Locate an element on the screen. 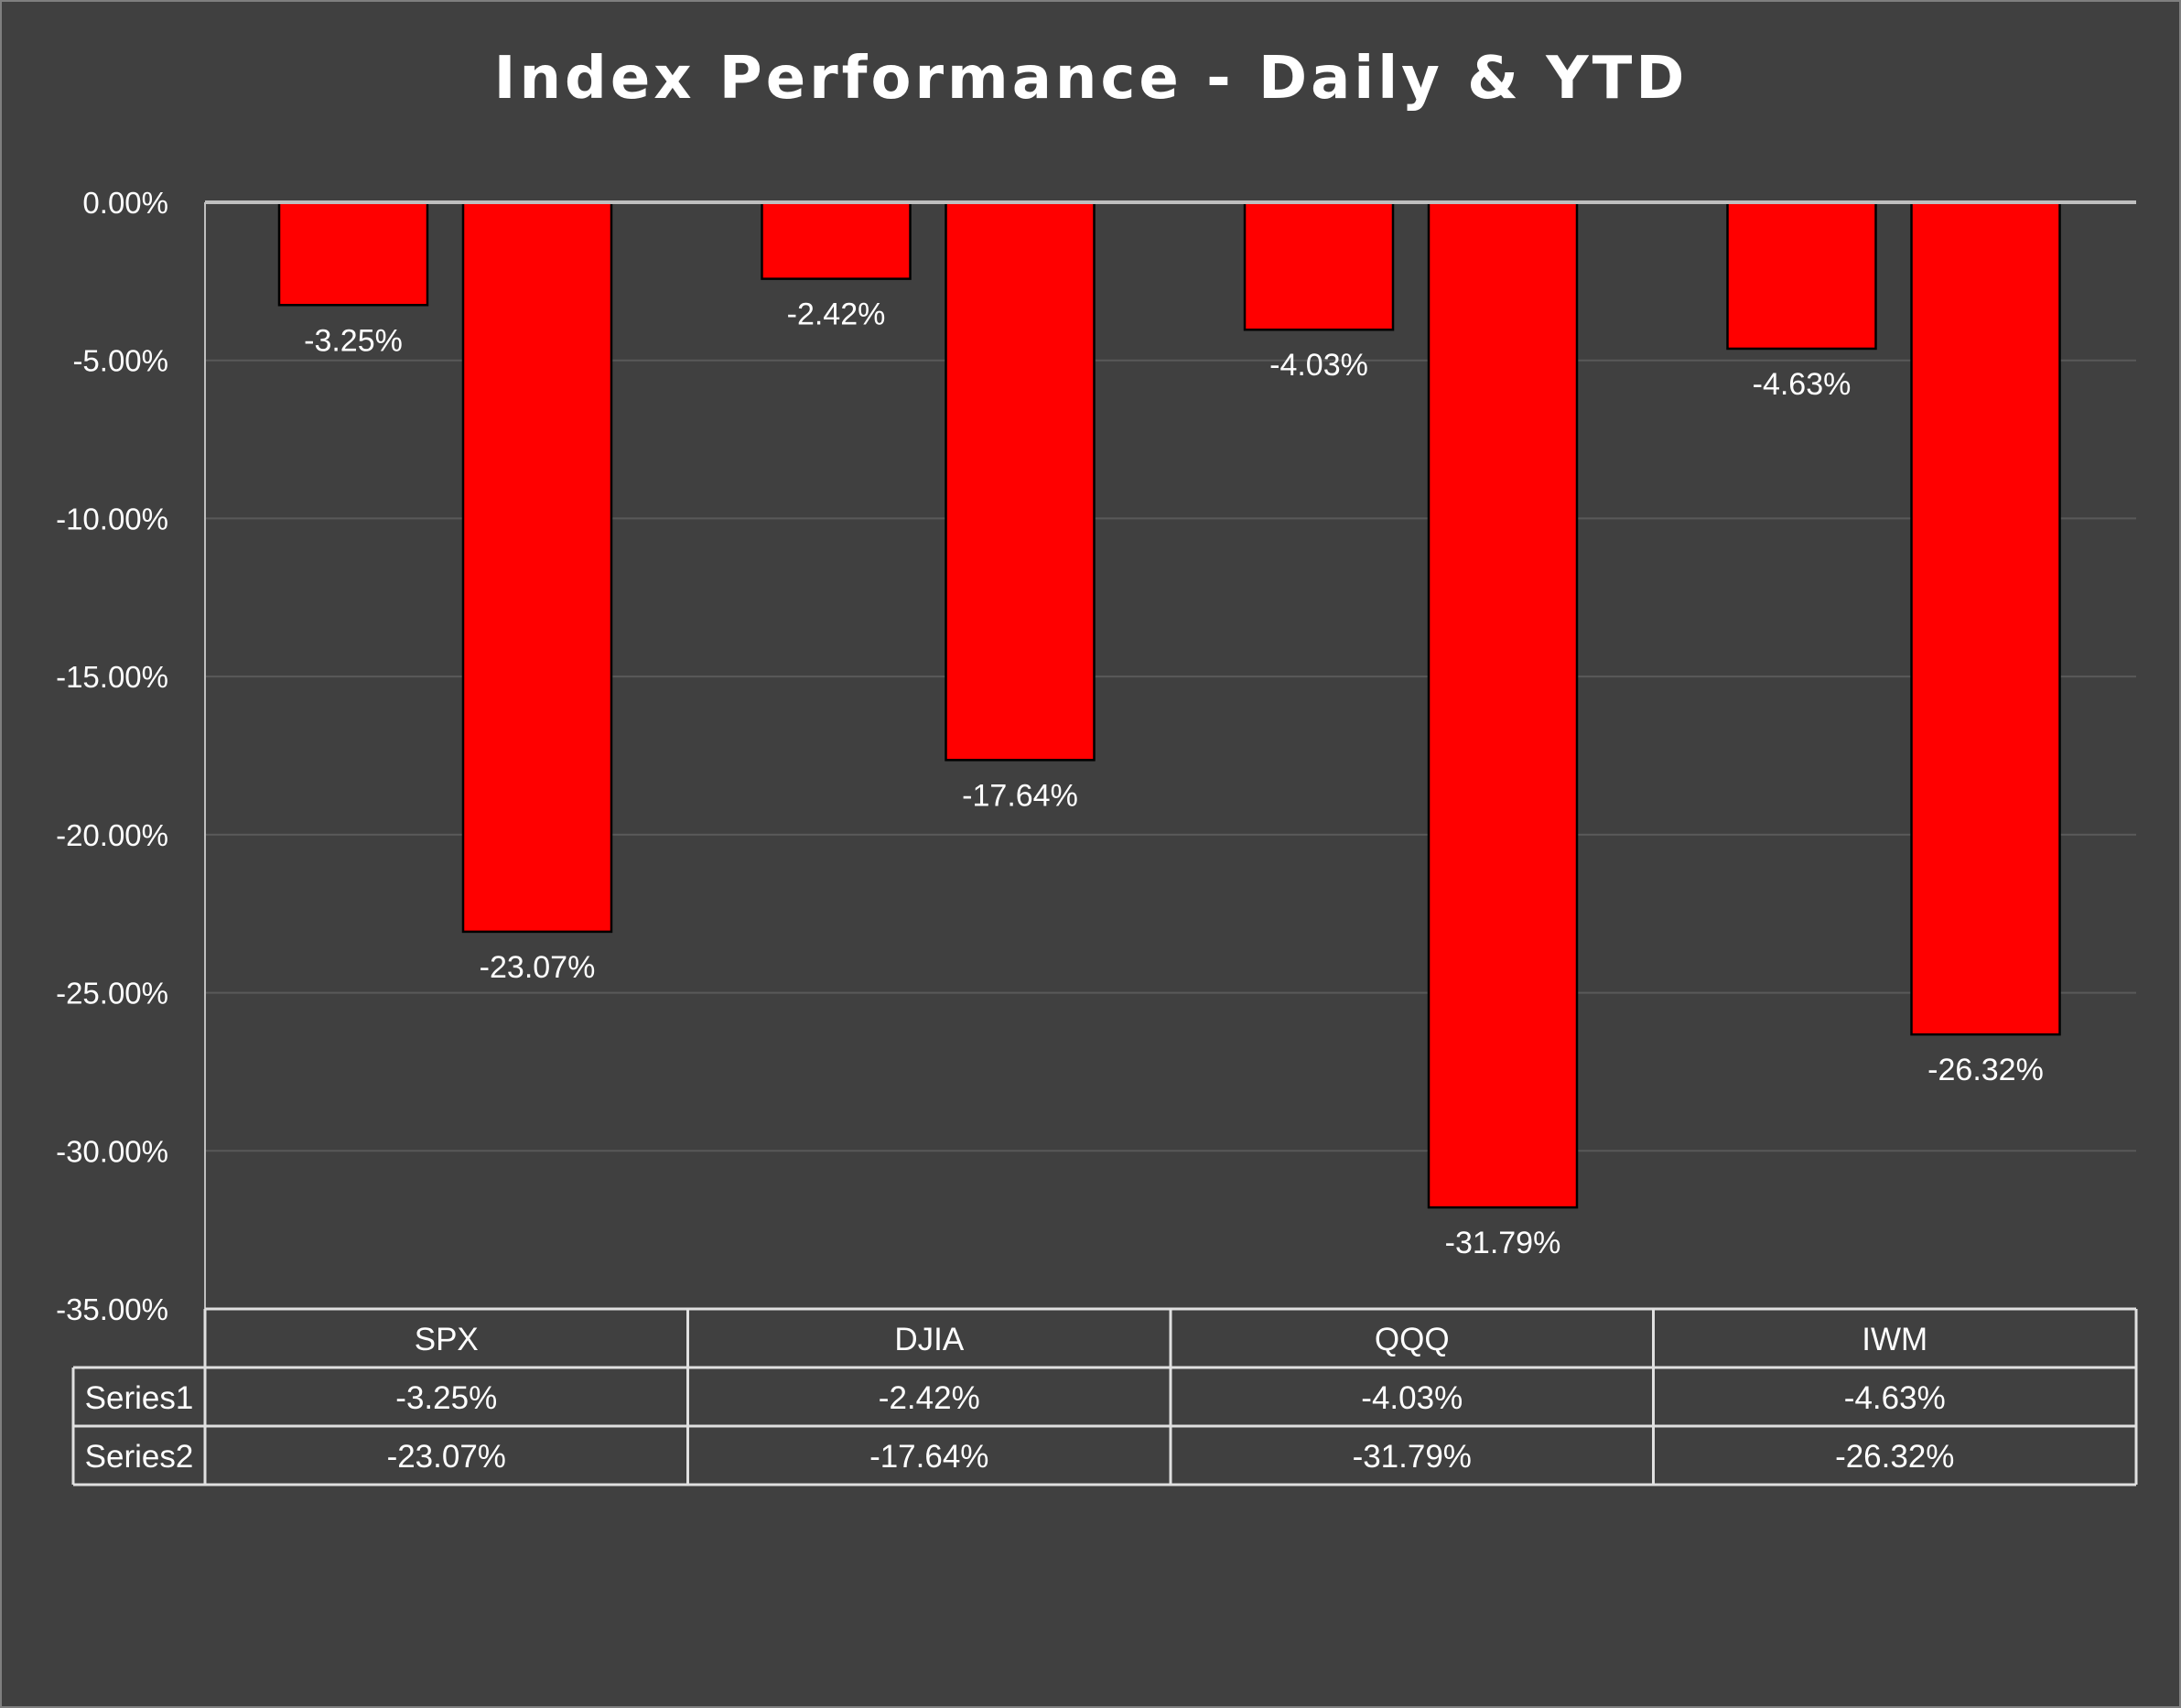 This screenshot has height=1708, width=2181. y-tick-label: -5.00% is located at coordinates (120, 361).